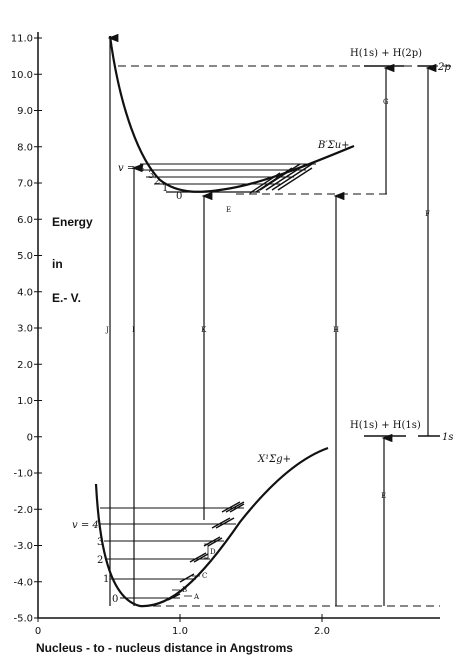 This screenshot has width=474, height=668. I want to click on y-tick-label: 0, so click(30, 437).